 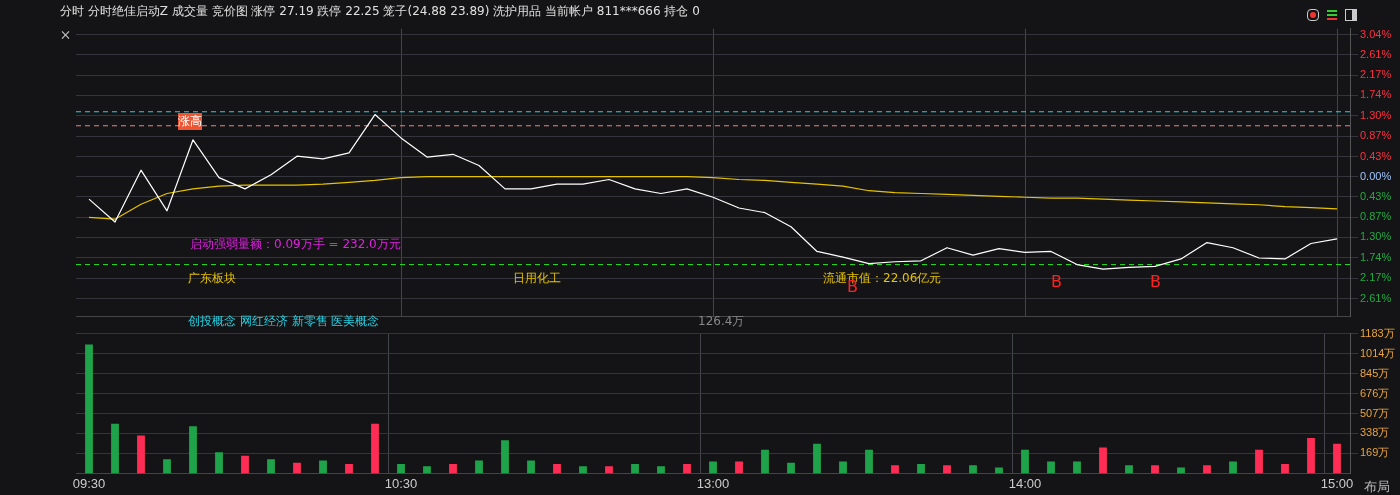 I want to click on x-tick-label: 09:30, so click(x=89, y=483).